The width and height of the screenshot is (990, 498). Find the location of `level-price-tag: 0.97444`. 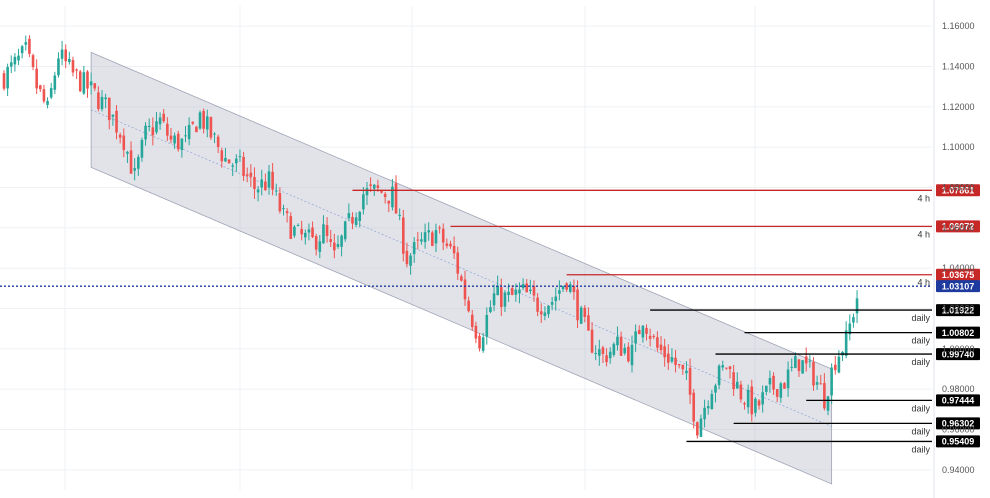

level-price-tag: 0.97444 is located at coordinates (958, 400).